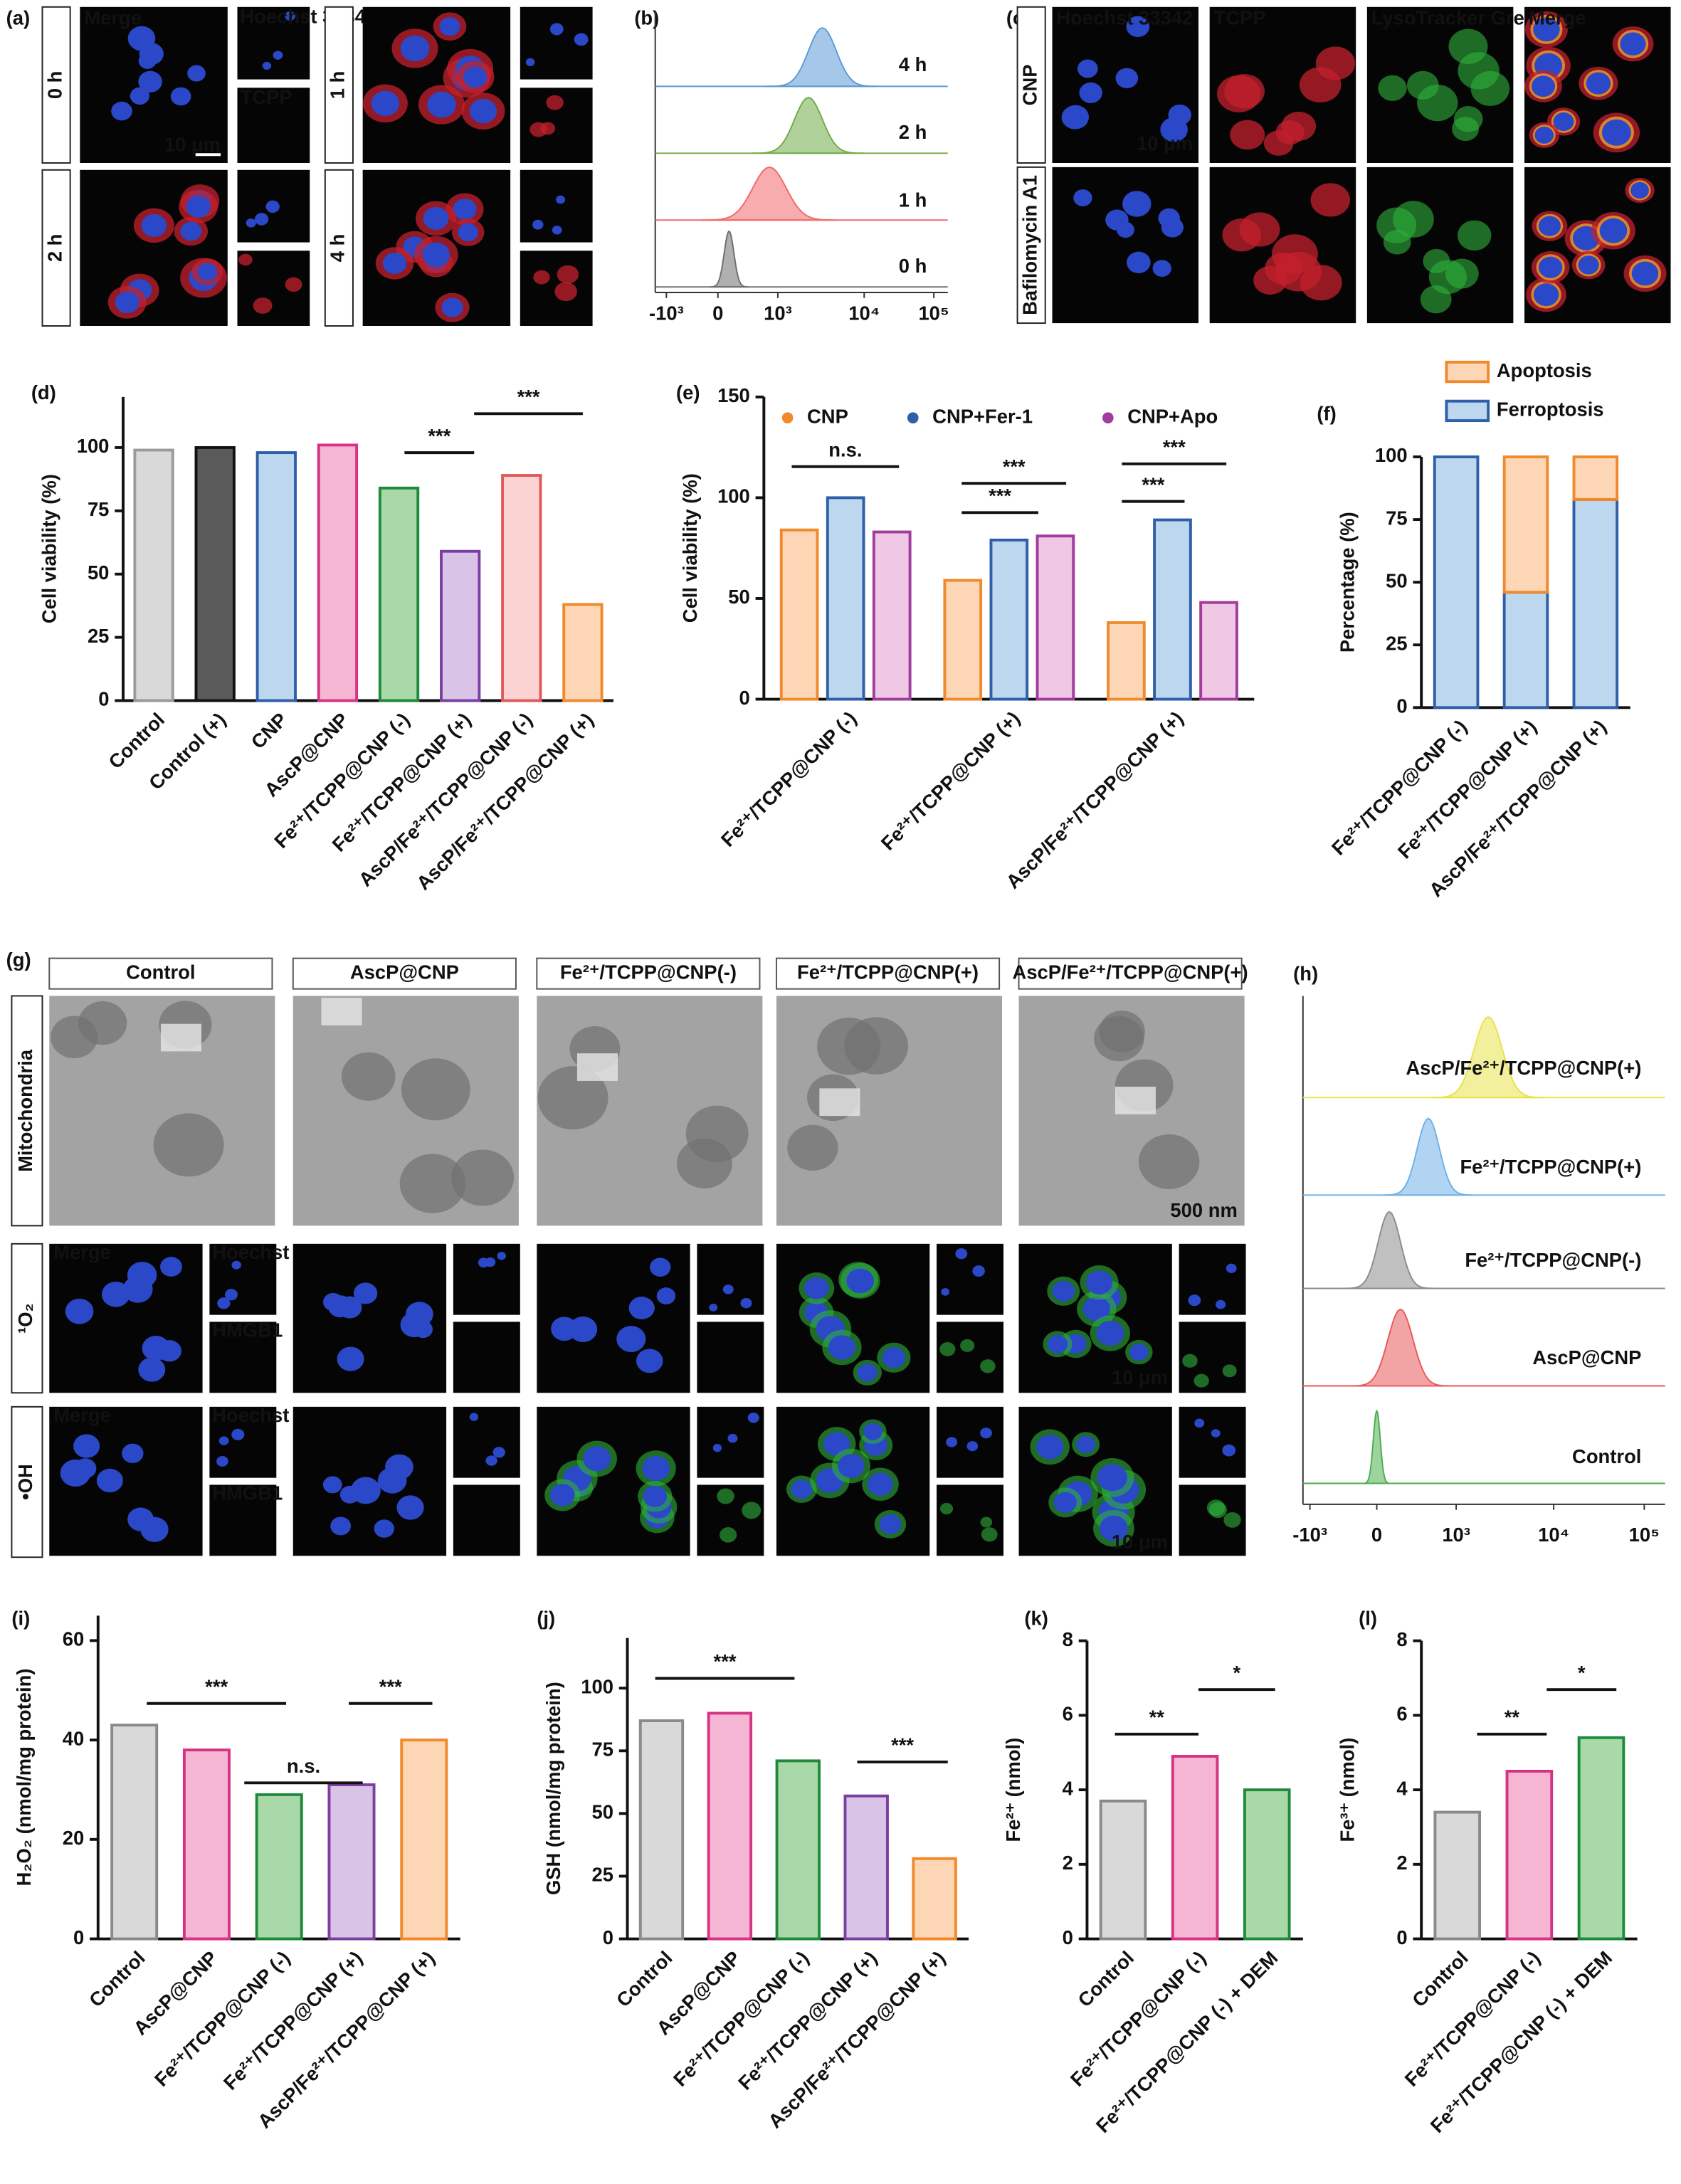 The width and height of the screenshot is (1681, 2184). Describe the element at coordinates (733, 395) in the screenshot. I see `y-tick-label: 150` at that location.